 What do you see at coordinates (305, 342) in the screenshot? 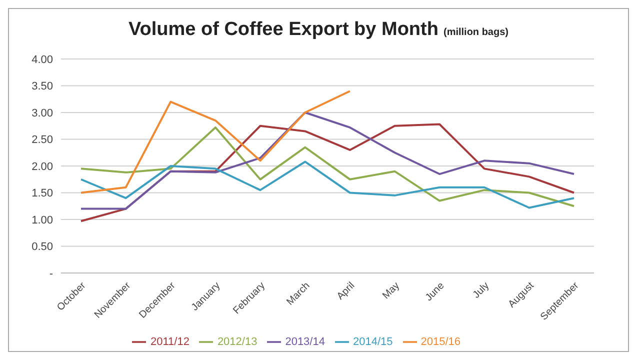
I see `legend-label: 2013/14` at bounding box center [305, 342].